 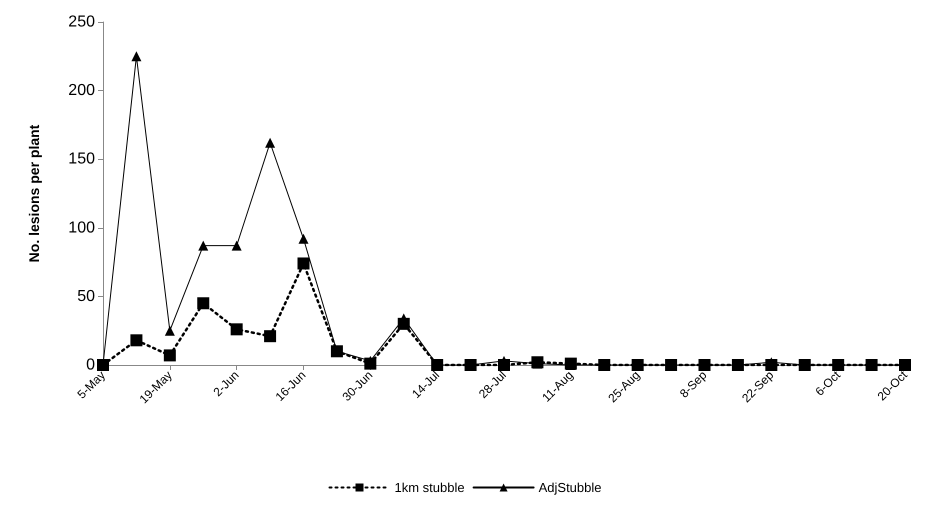 I want to click on y-tick-label: 50, so click(x=86, y=296).